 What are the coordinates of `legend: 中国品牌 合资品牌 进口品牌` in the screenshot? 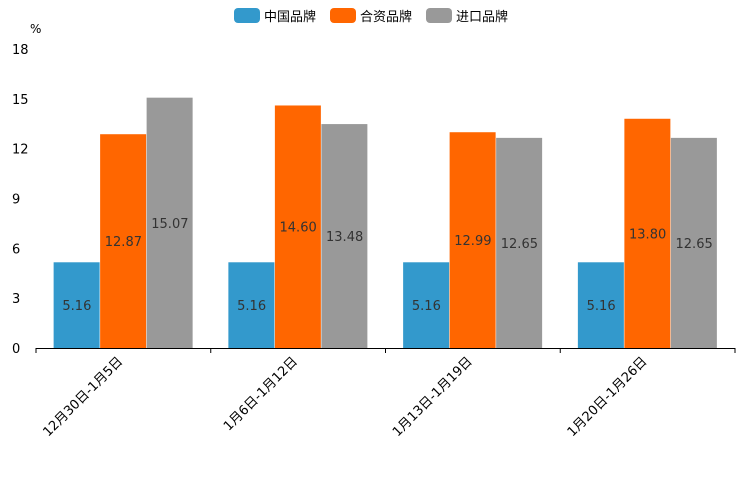 It's located at (371, 16).